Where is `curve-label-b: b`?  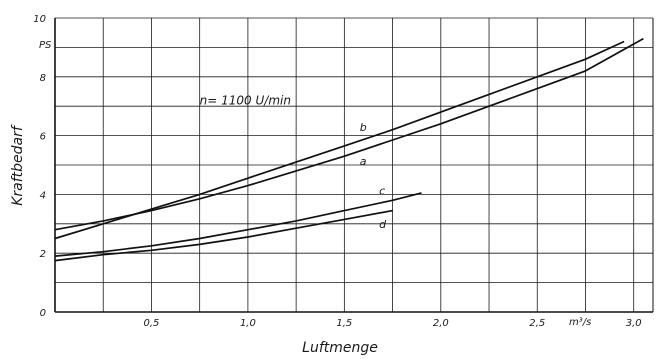 curve-label-b: b is located at coordinates (363, 127).